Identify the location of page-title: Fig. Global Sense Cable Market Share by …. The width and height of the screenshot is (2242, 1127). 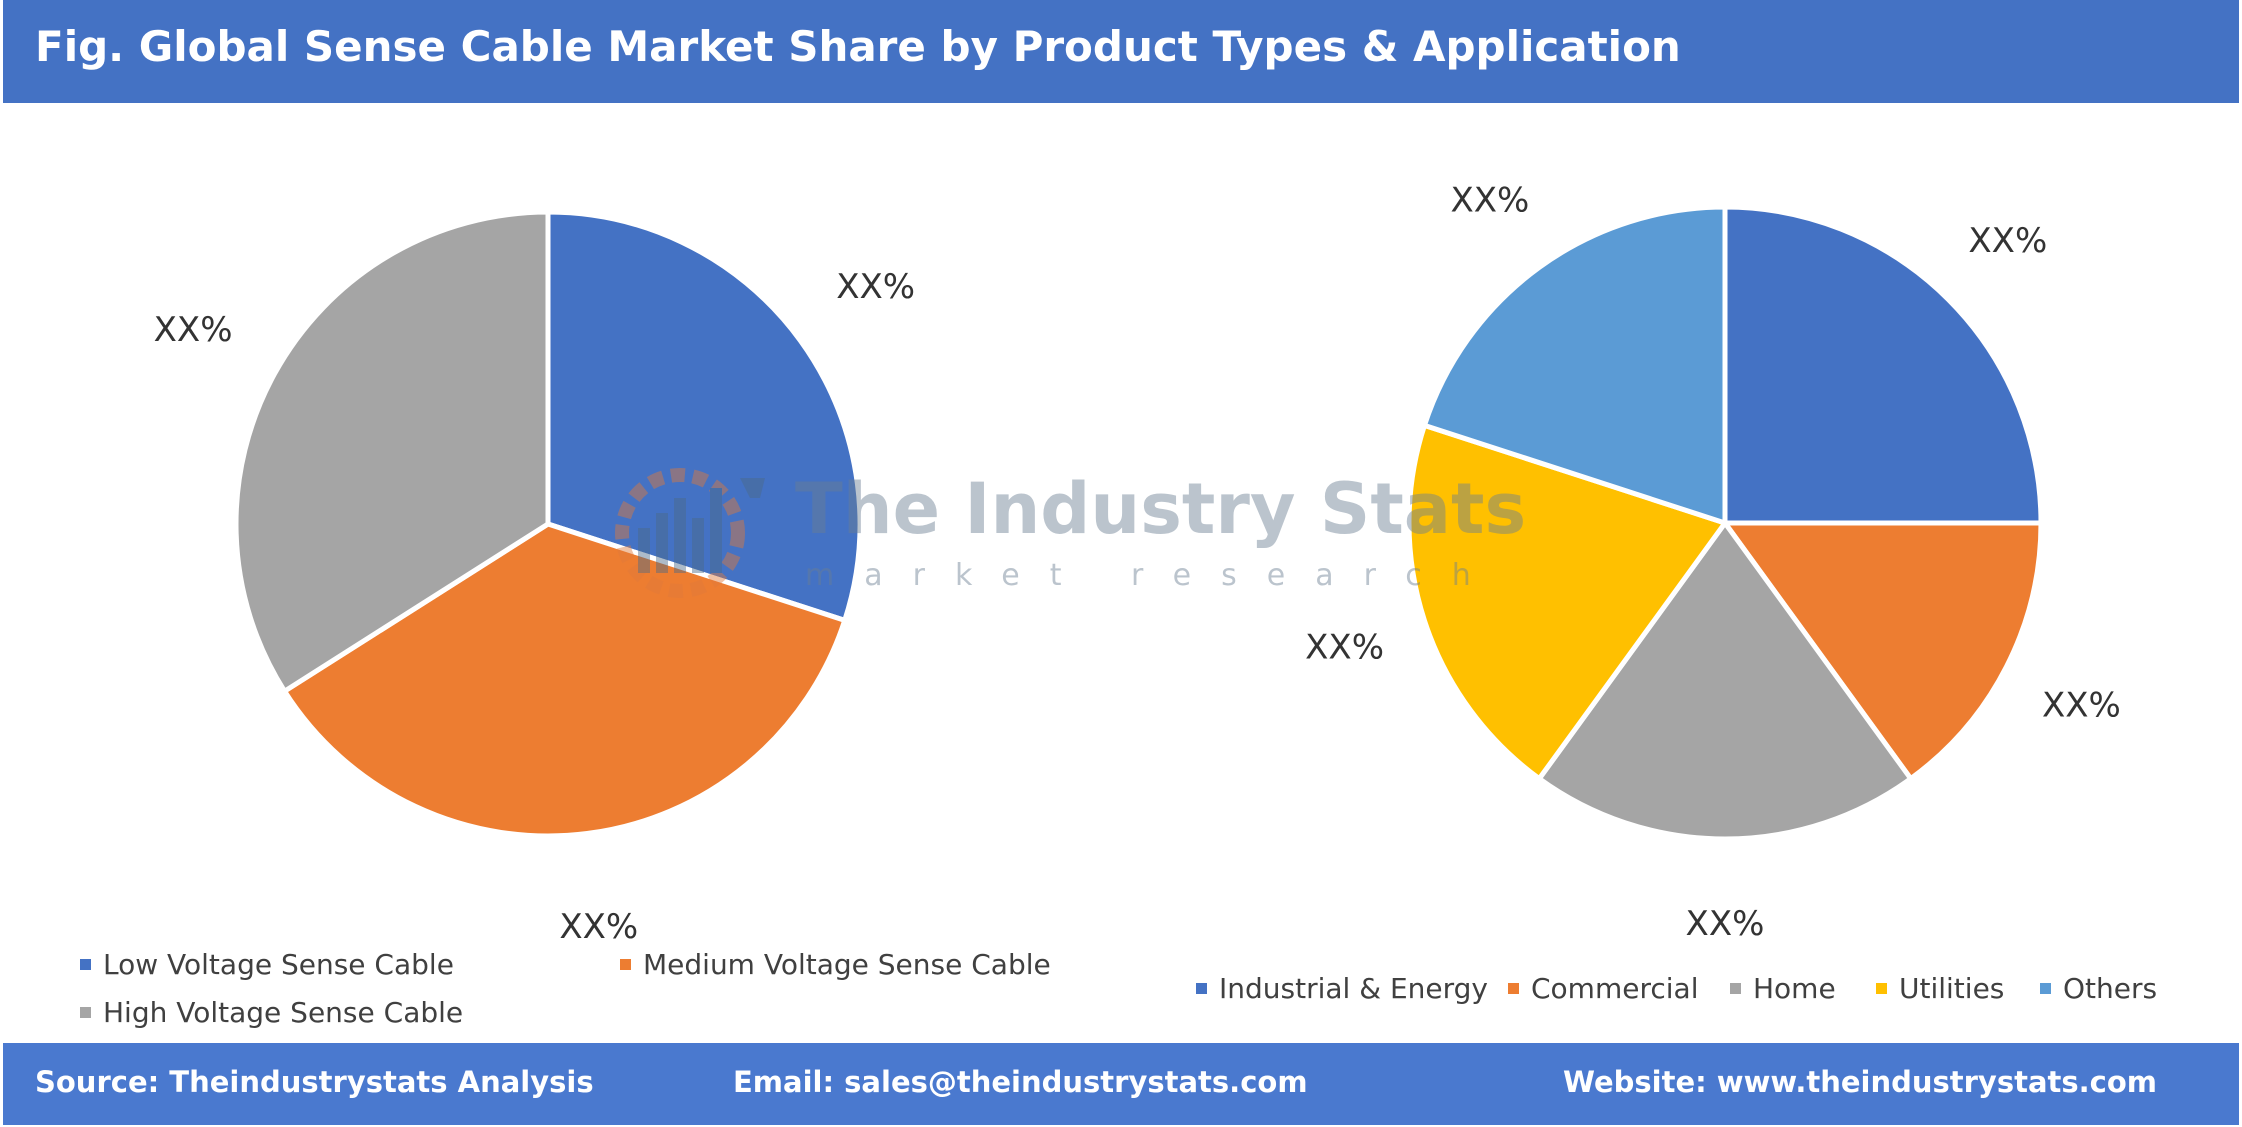
(858, 46).